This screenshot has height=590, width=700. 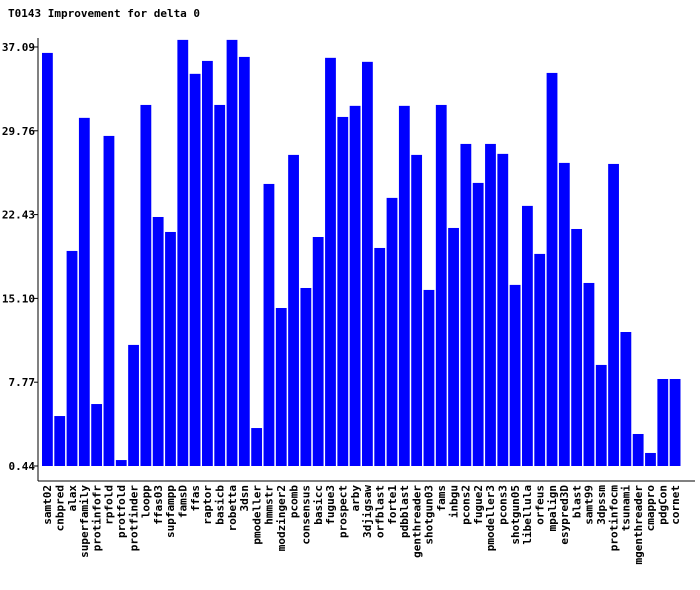 What do you see at coordinates (133, 518) in the screenshot?
I see `x-tick-label: protfinder` at bounding box center [133, 518].